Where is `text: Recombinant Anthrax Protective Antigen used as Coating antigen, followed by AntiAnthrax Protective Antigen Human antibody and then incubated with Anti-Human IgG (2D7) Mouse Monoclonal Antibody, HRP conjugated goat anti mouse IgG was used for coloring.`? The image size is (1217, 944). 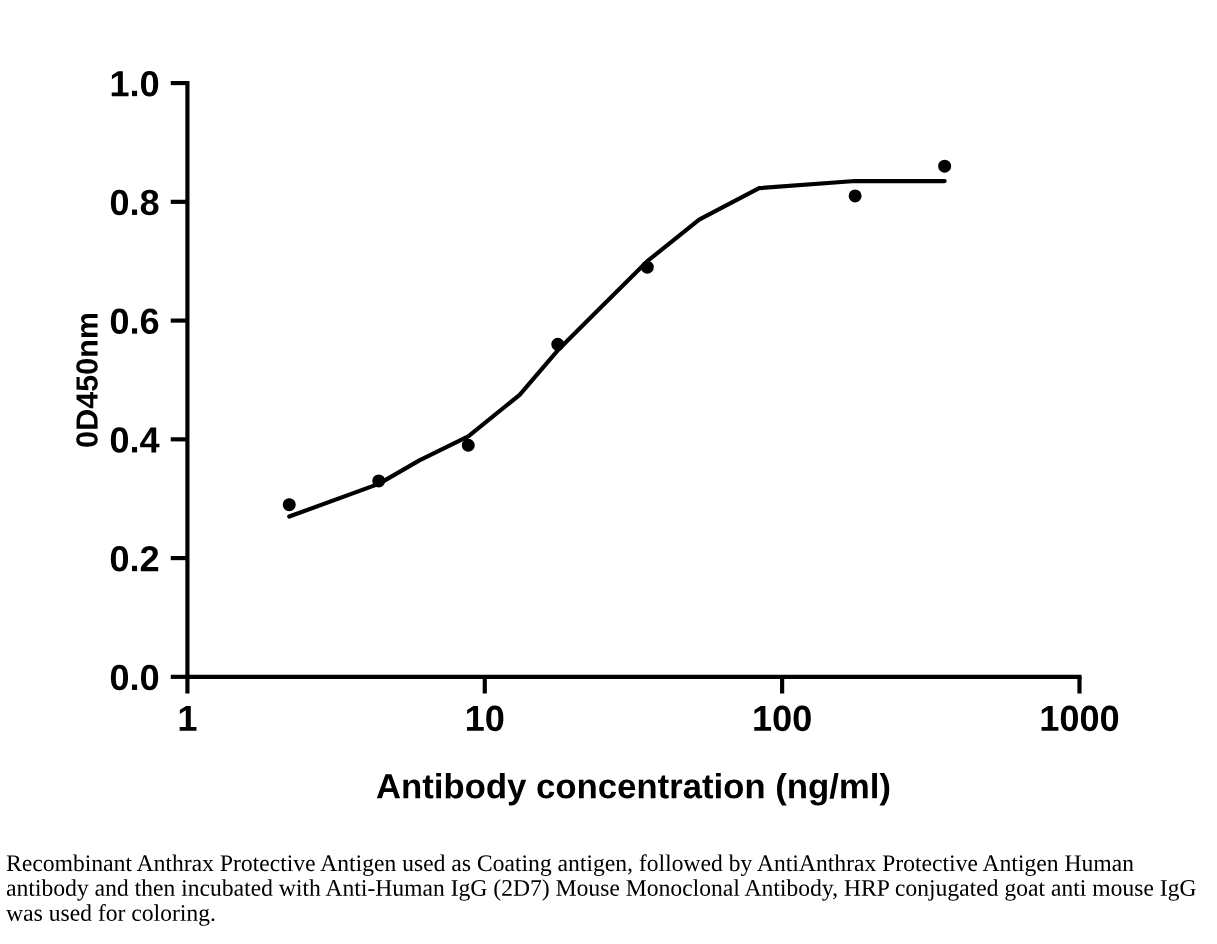
text: Recombinant Anthrax Protective Antigen used as Coating antigen, followed by AntiAnthrax Protective Antigen Human antibody and then incubated with Anti-Human IgG (2D7) Mouse Monoclonal Antibody, HRP conjugated goat anti mouse IgG was used for coloring. is located at coordinates (601, 890).